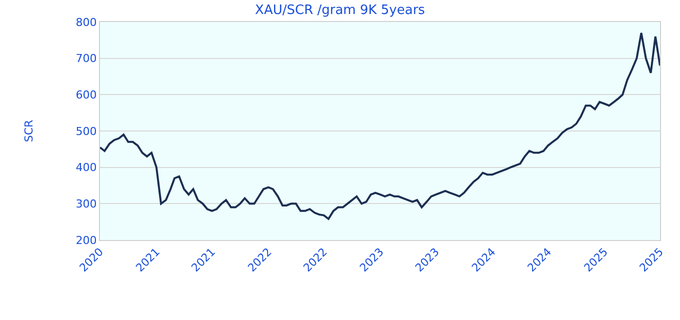  I want to click on chart-title: XAU/SCR /gram 9K 5years, so click(340, 10).